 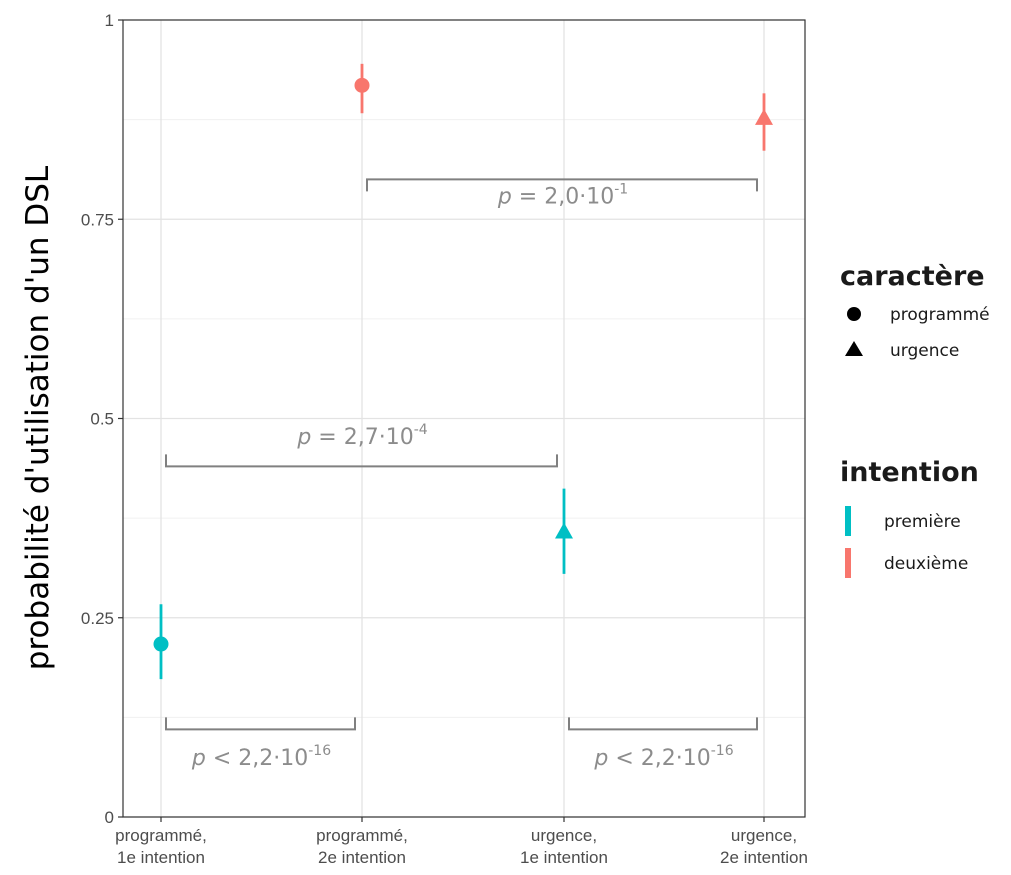 What do you see at coordinates (940, 315) in the screenshot?
I see `legend-label: programmé` at bounding box center [940, 315].